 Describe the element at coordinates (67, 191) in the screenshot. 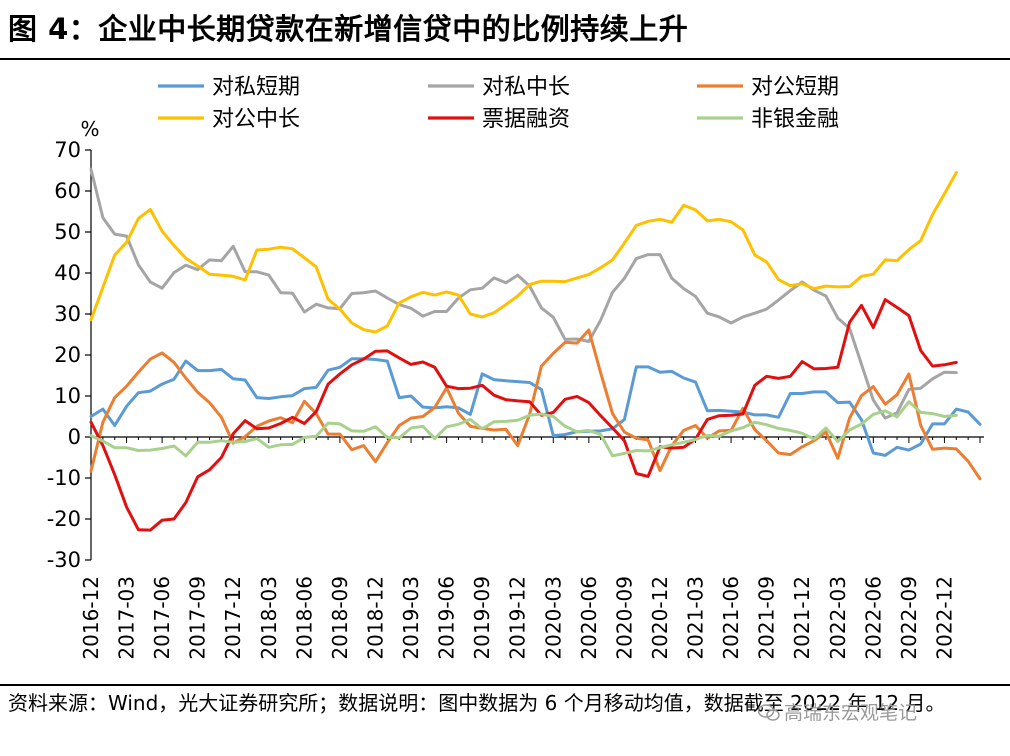

I see `y-tick-label: 60` at that location.